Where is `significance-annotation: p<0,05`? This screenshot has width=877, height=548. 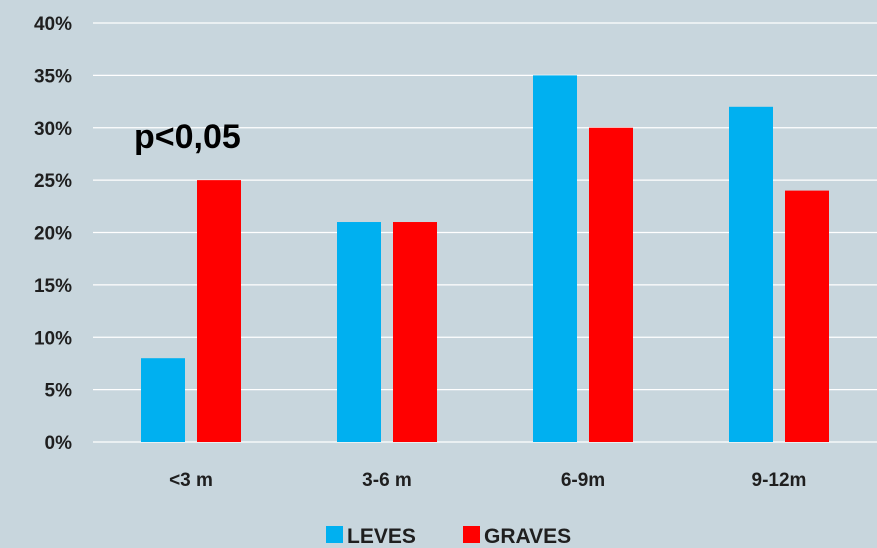 significance-annotation: p<0,05 is located at coordinates (187, 137).